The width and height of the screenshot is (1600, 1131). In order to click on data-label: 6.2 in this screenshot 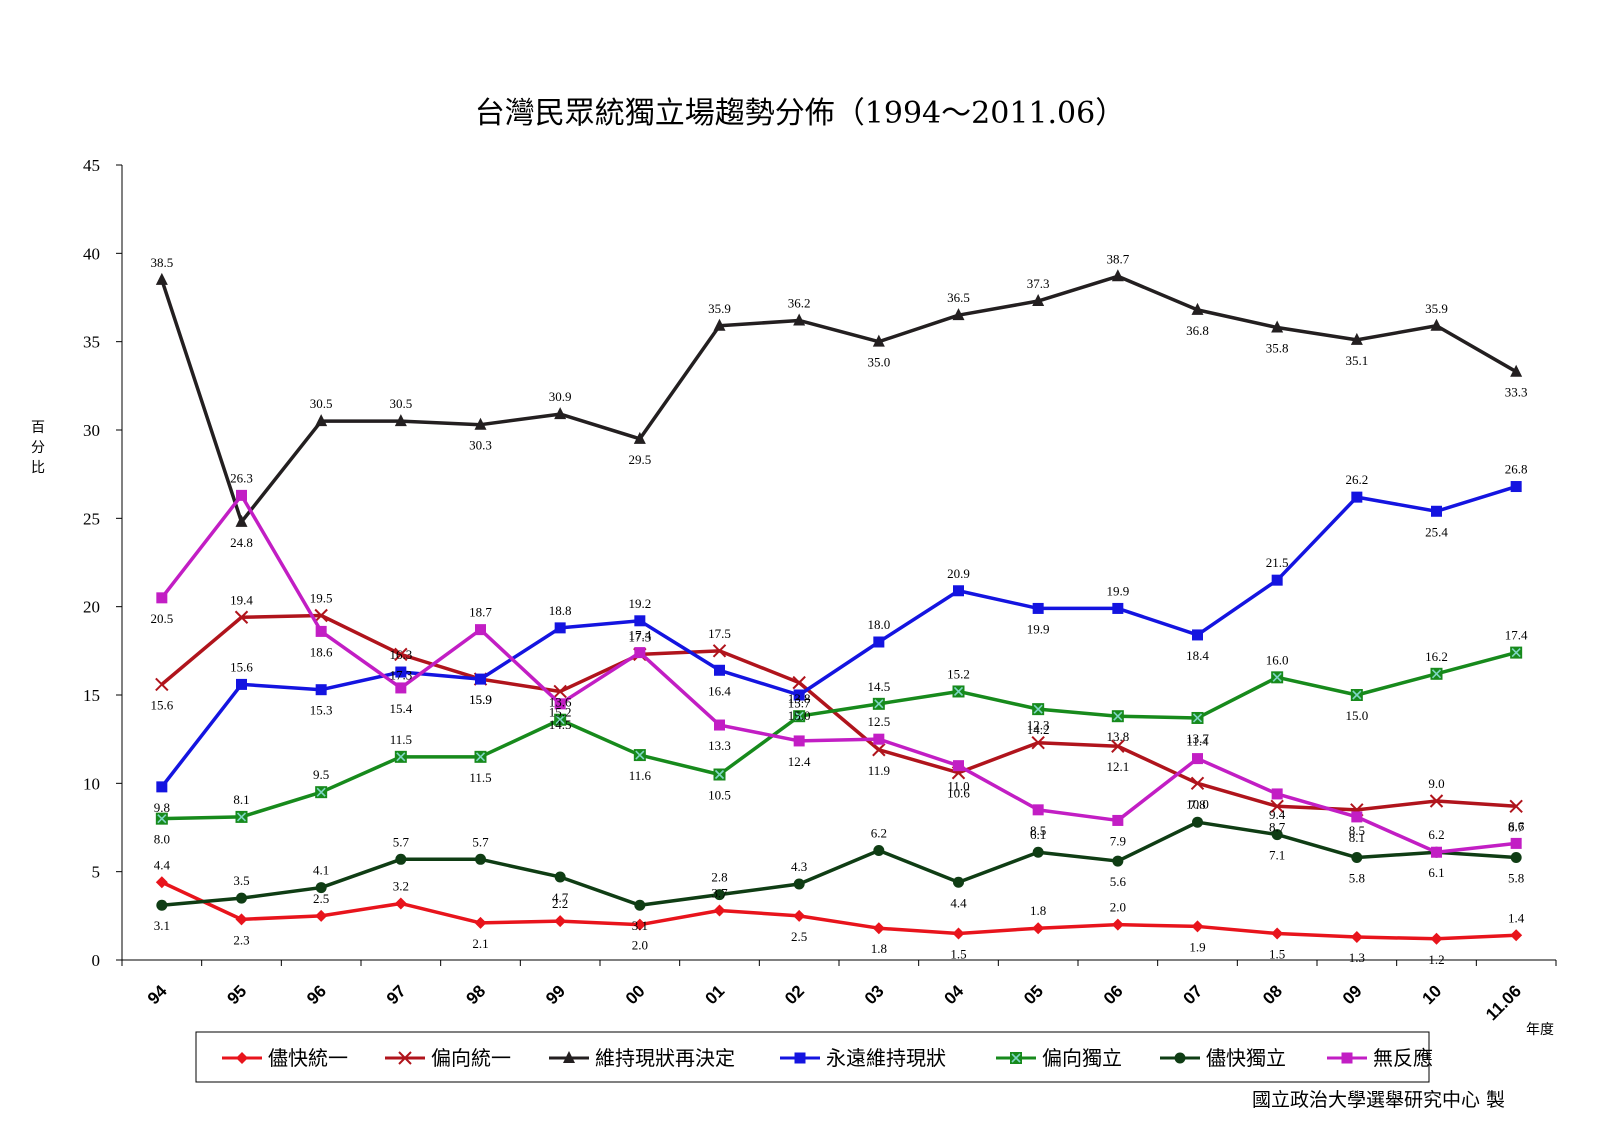, I will do `click(879, 832)`.